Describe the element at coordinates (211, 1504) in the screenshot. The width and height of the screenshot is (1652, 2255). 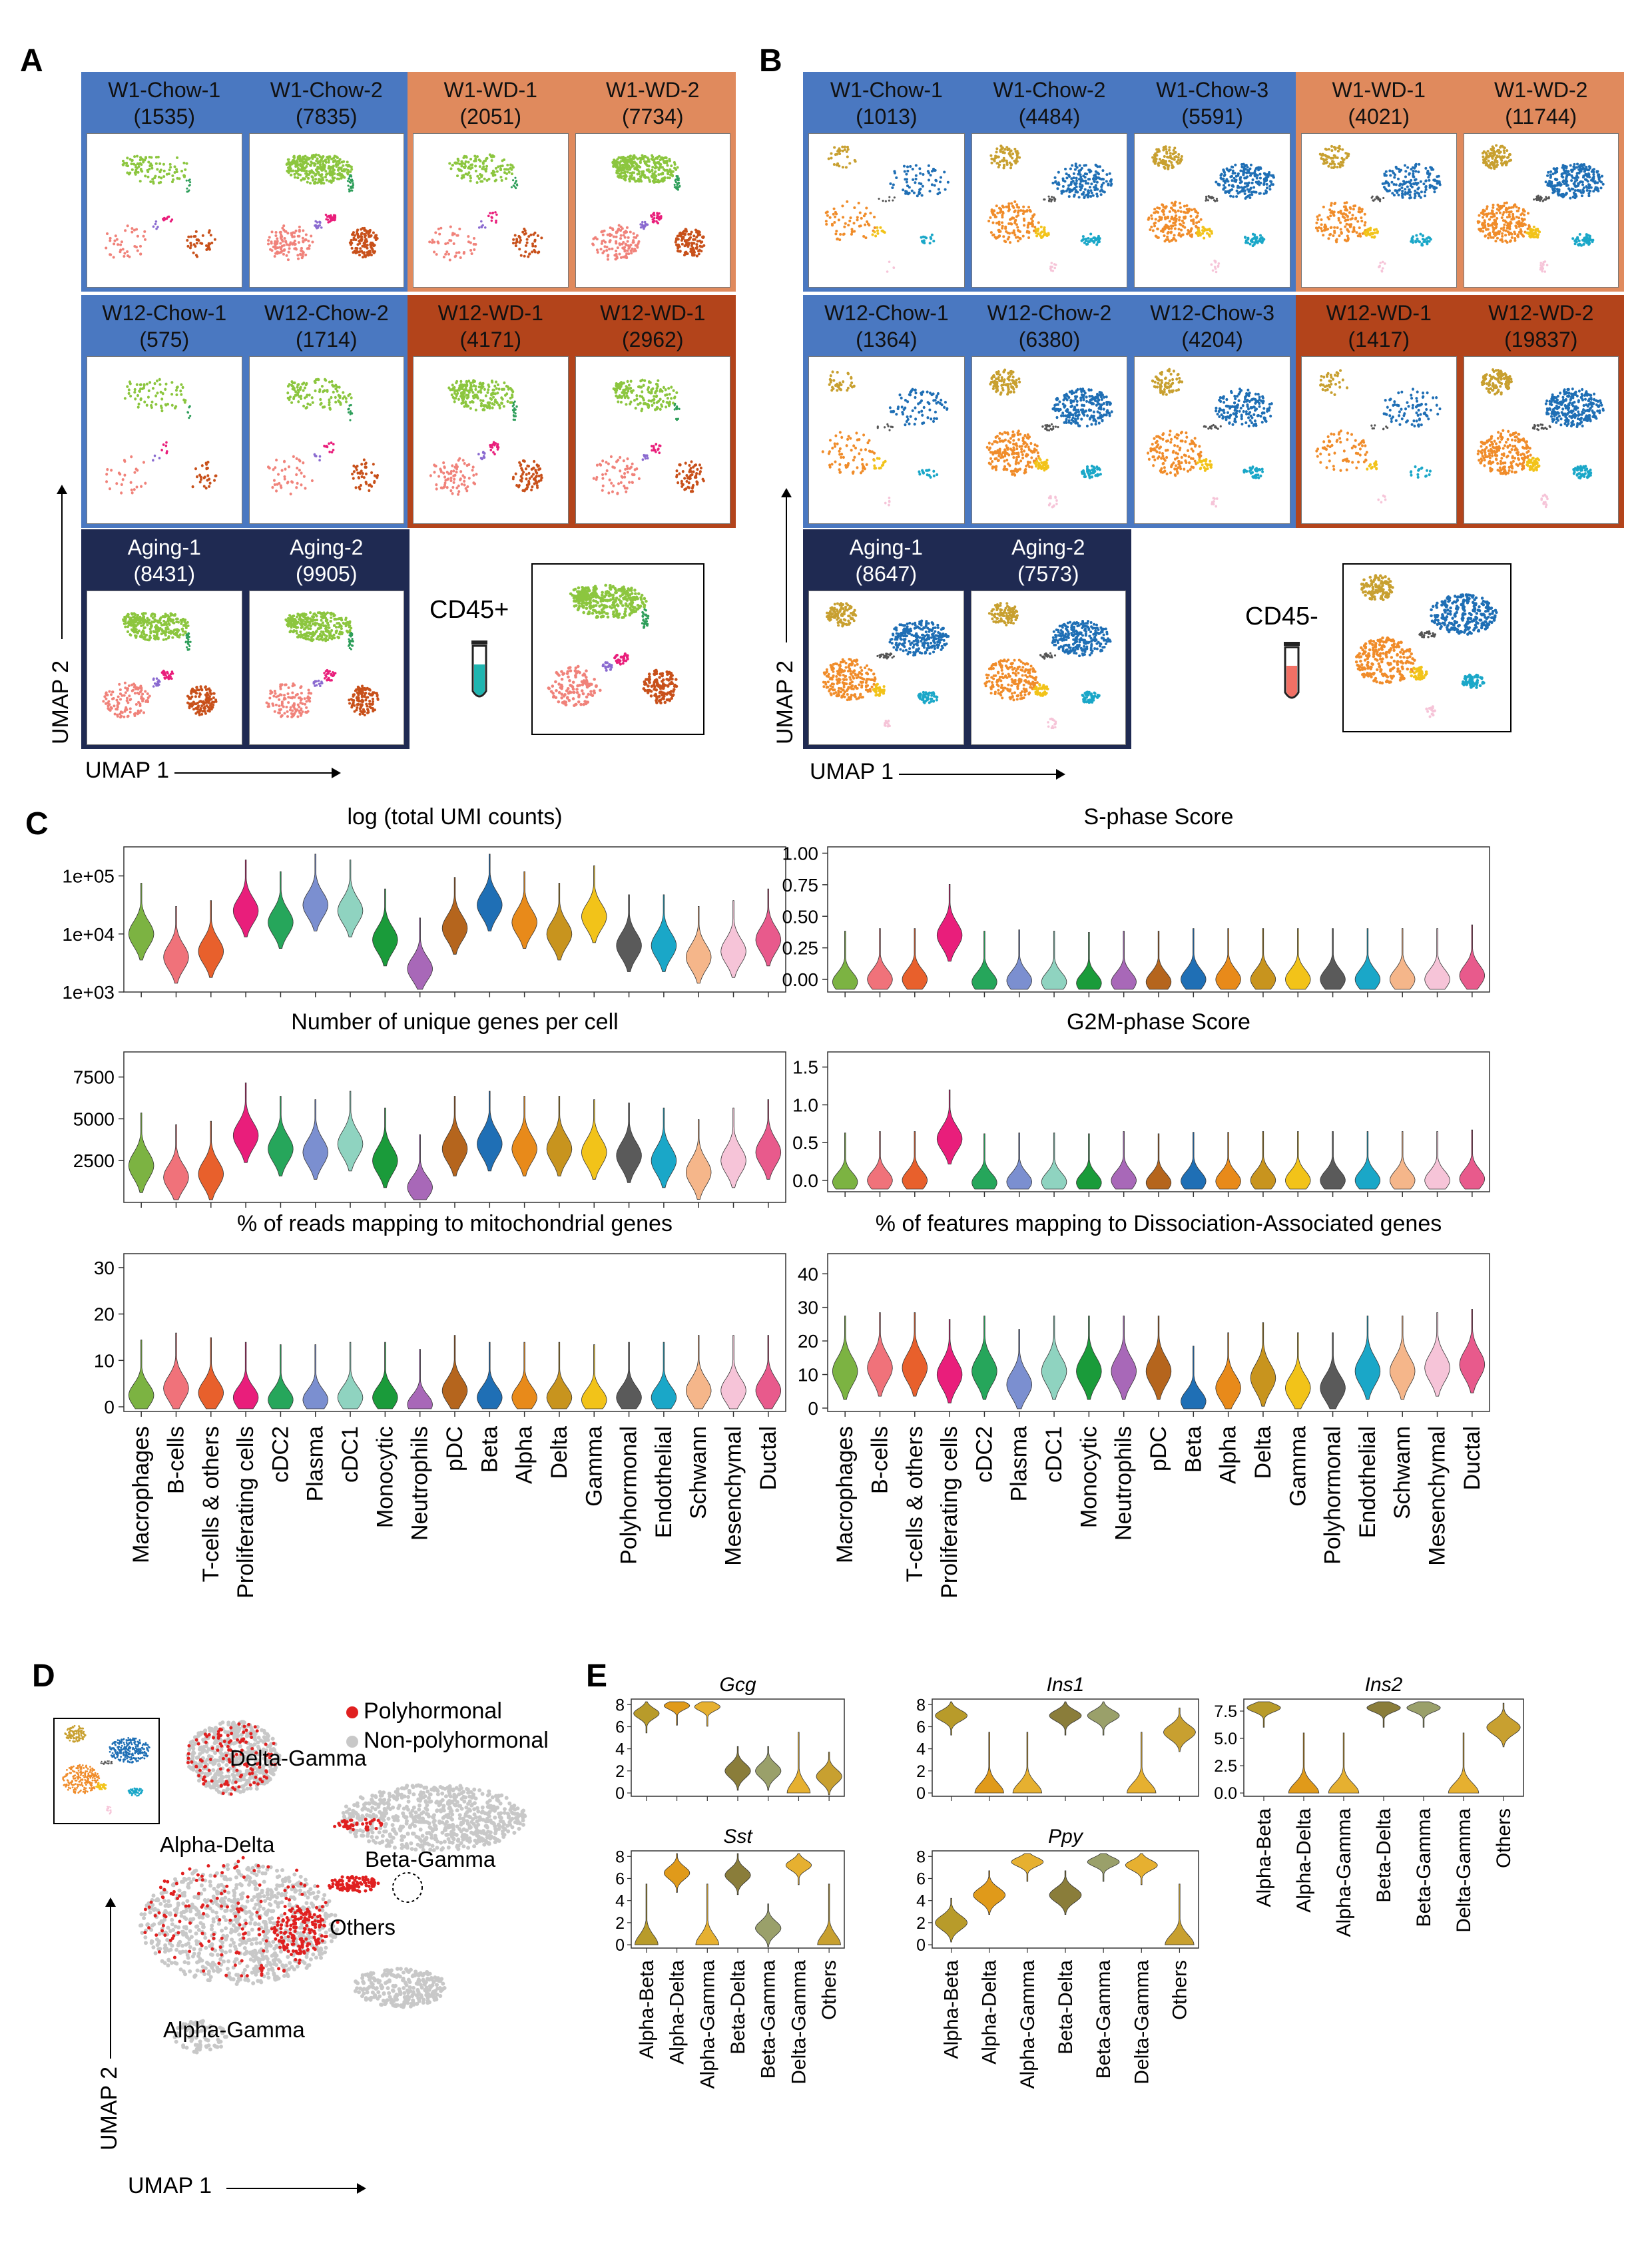
I see `x-tick-label: T-cells & others` at that location.